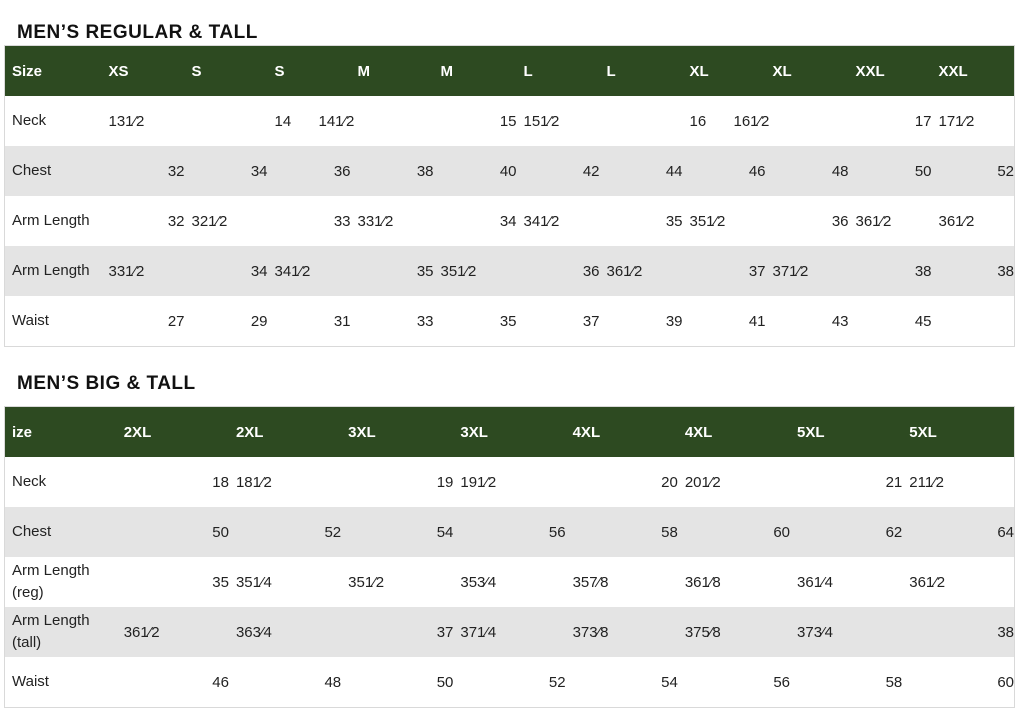  I want to click on header-size-cell: S, so click(293, 70).